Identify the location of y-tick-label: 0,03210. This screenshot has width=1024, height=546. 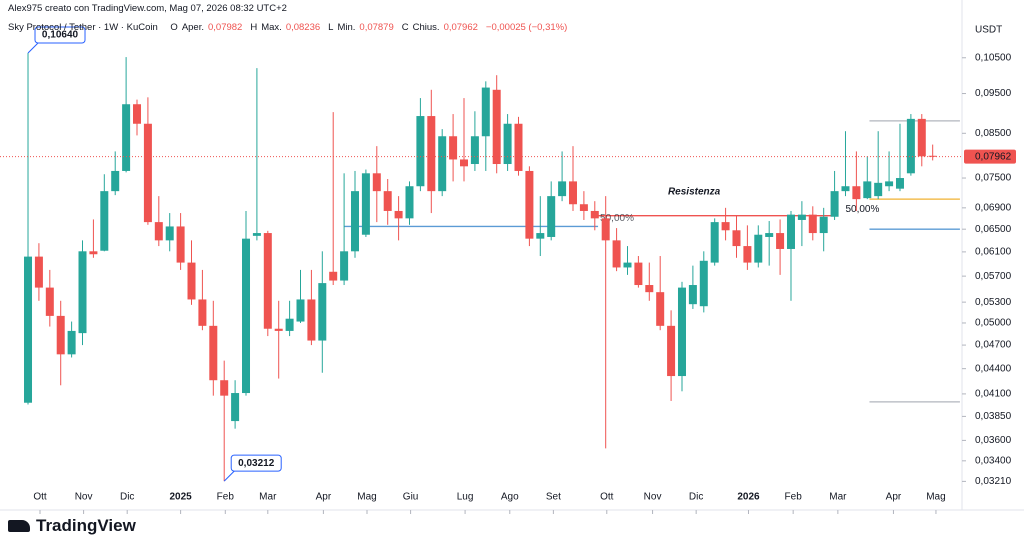
(993, 481).